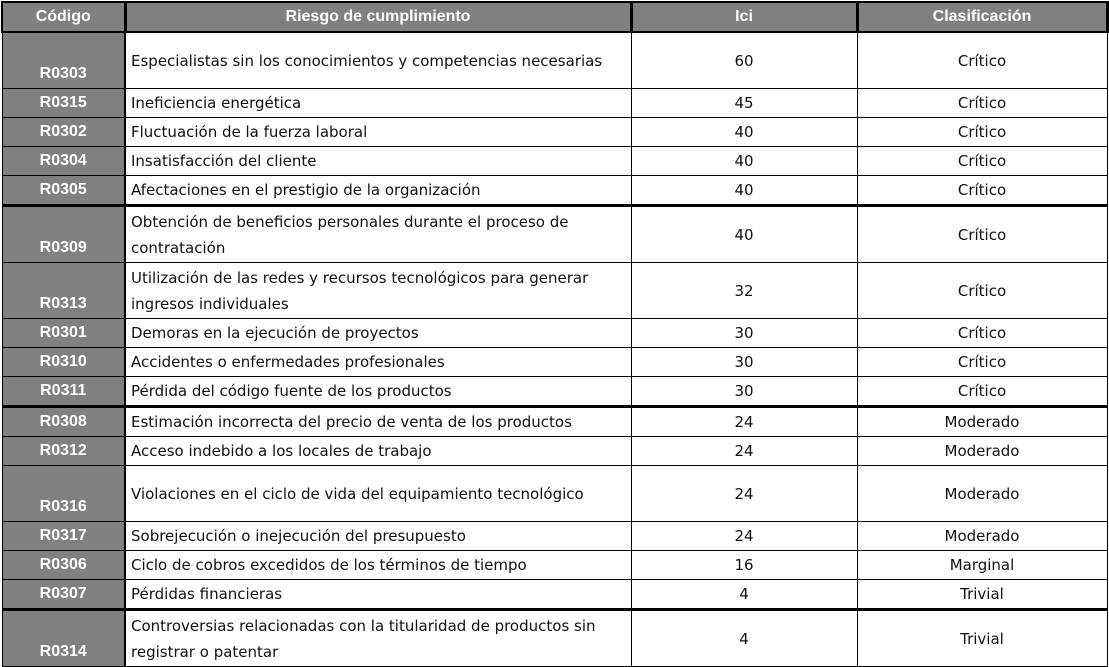 The height and width of the screenshot is (667, 1109). I want to click on risk-description: Ineficiencia energética, so click(378, 103).